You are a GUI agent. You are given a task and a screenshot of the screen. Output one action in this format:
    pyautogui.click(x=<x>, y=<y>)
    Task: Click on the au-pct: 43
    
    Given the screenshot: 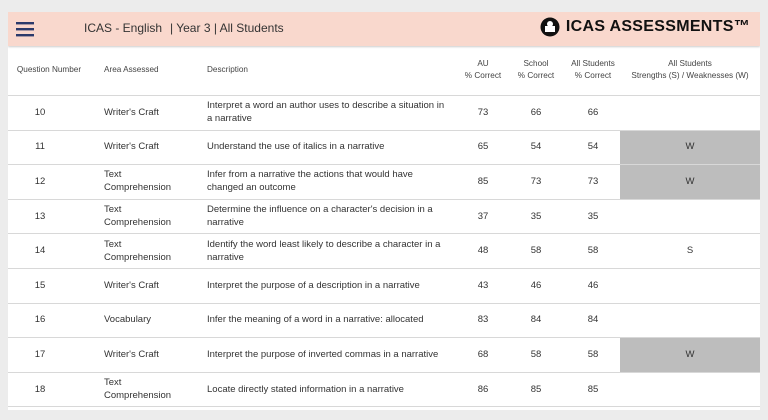 What is the action you would take?
    pyautogui.click(x=483, y=285)
    